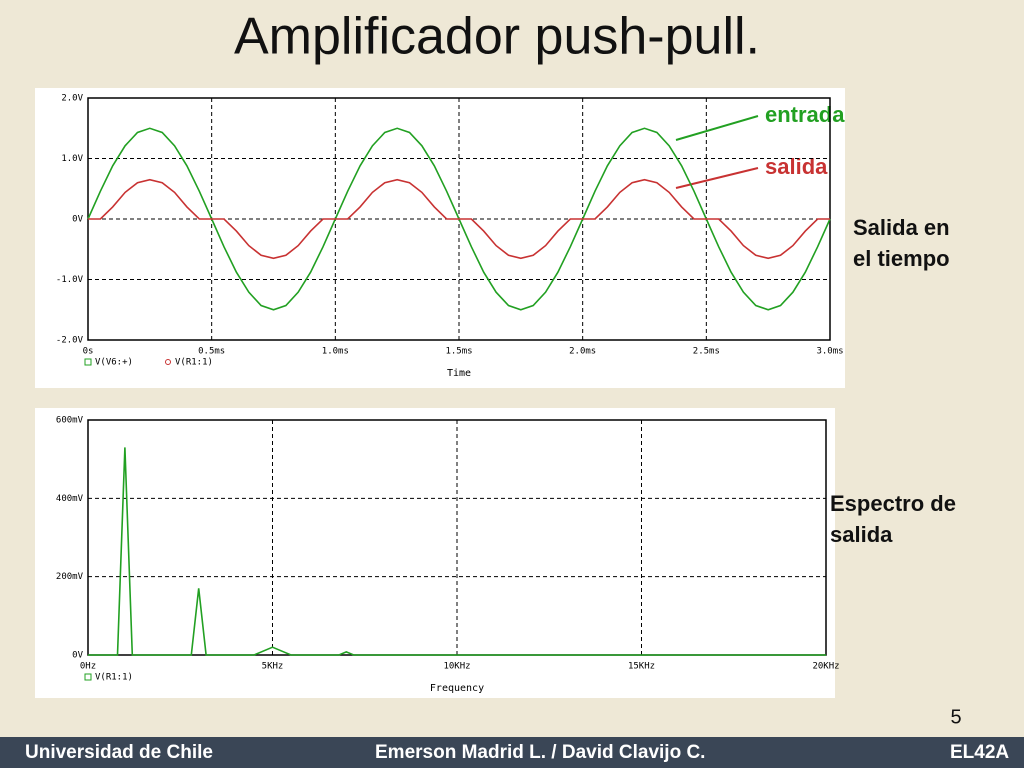 This screenshot has height=768, width=1024. Describe the element at coordinates (70, 421) in the screenshot. I see `y-tick-label: 600mV` at that location.